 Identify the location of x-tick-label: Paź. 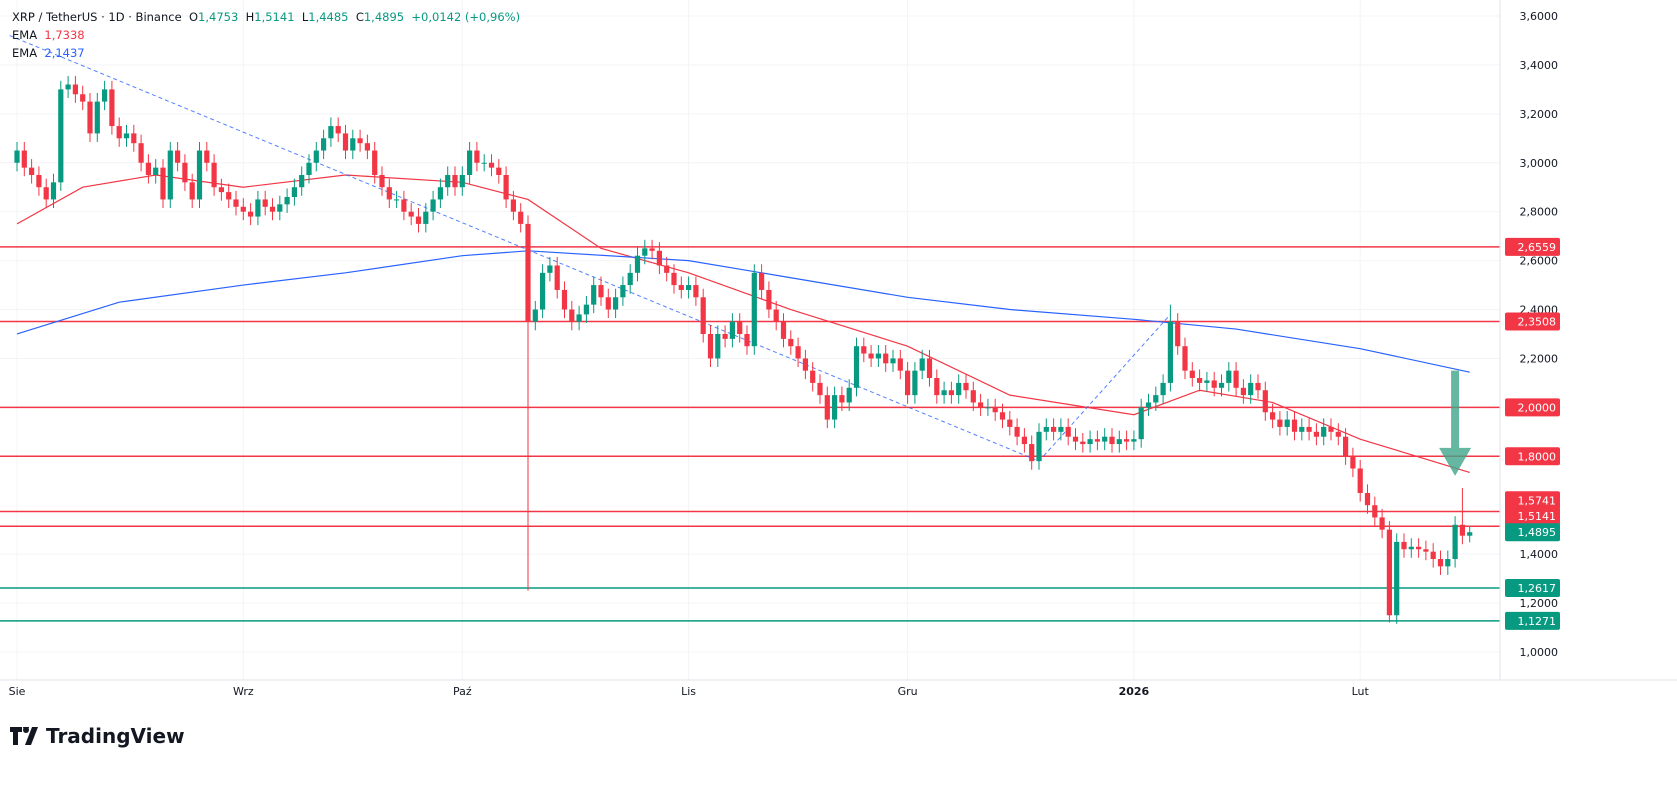
(462, 691).